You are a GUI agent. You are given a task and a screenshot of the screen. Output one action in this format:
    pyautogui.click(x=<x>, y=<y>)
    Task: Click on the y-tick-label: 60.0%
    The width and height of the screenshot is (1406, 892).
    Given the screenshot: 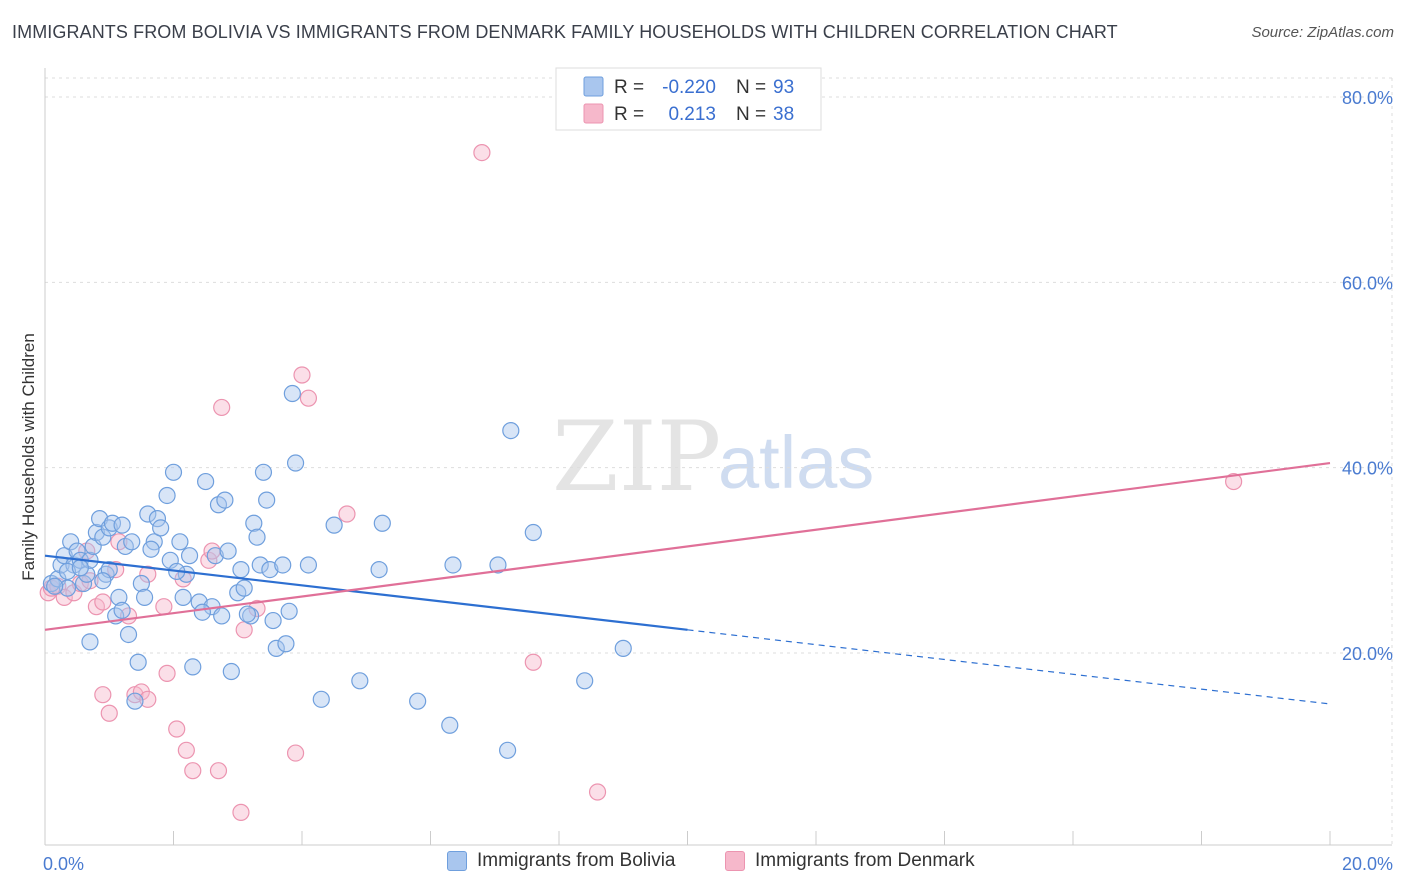 What is the action you would take?
    pyautogui.click(x=1367, y=283)
    